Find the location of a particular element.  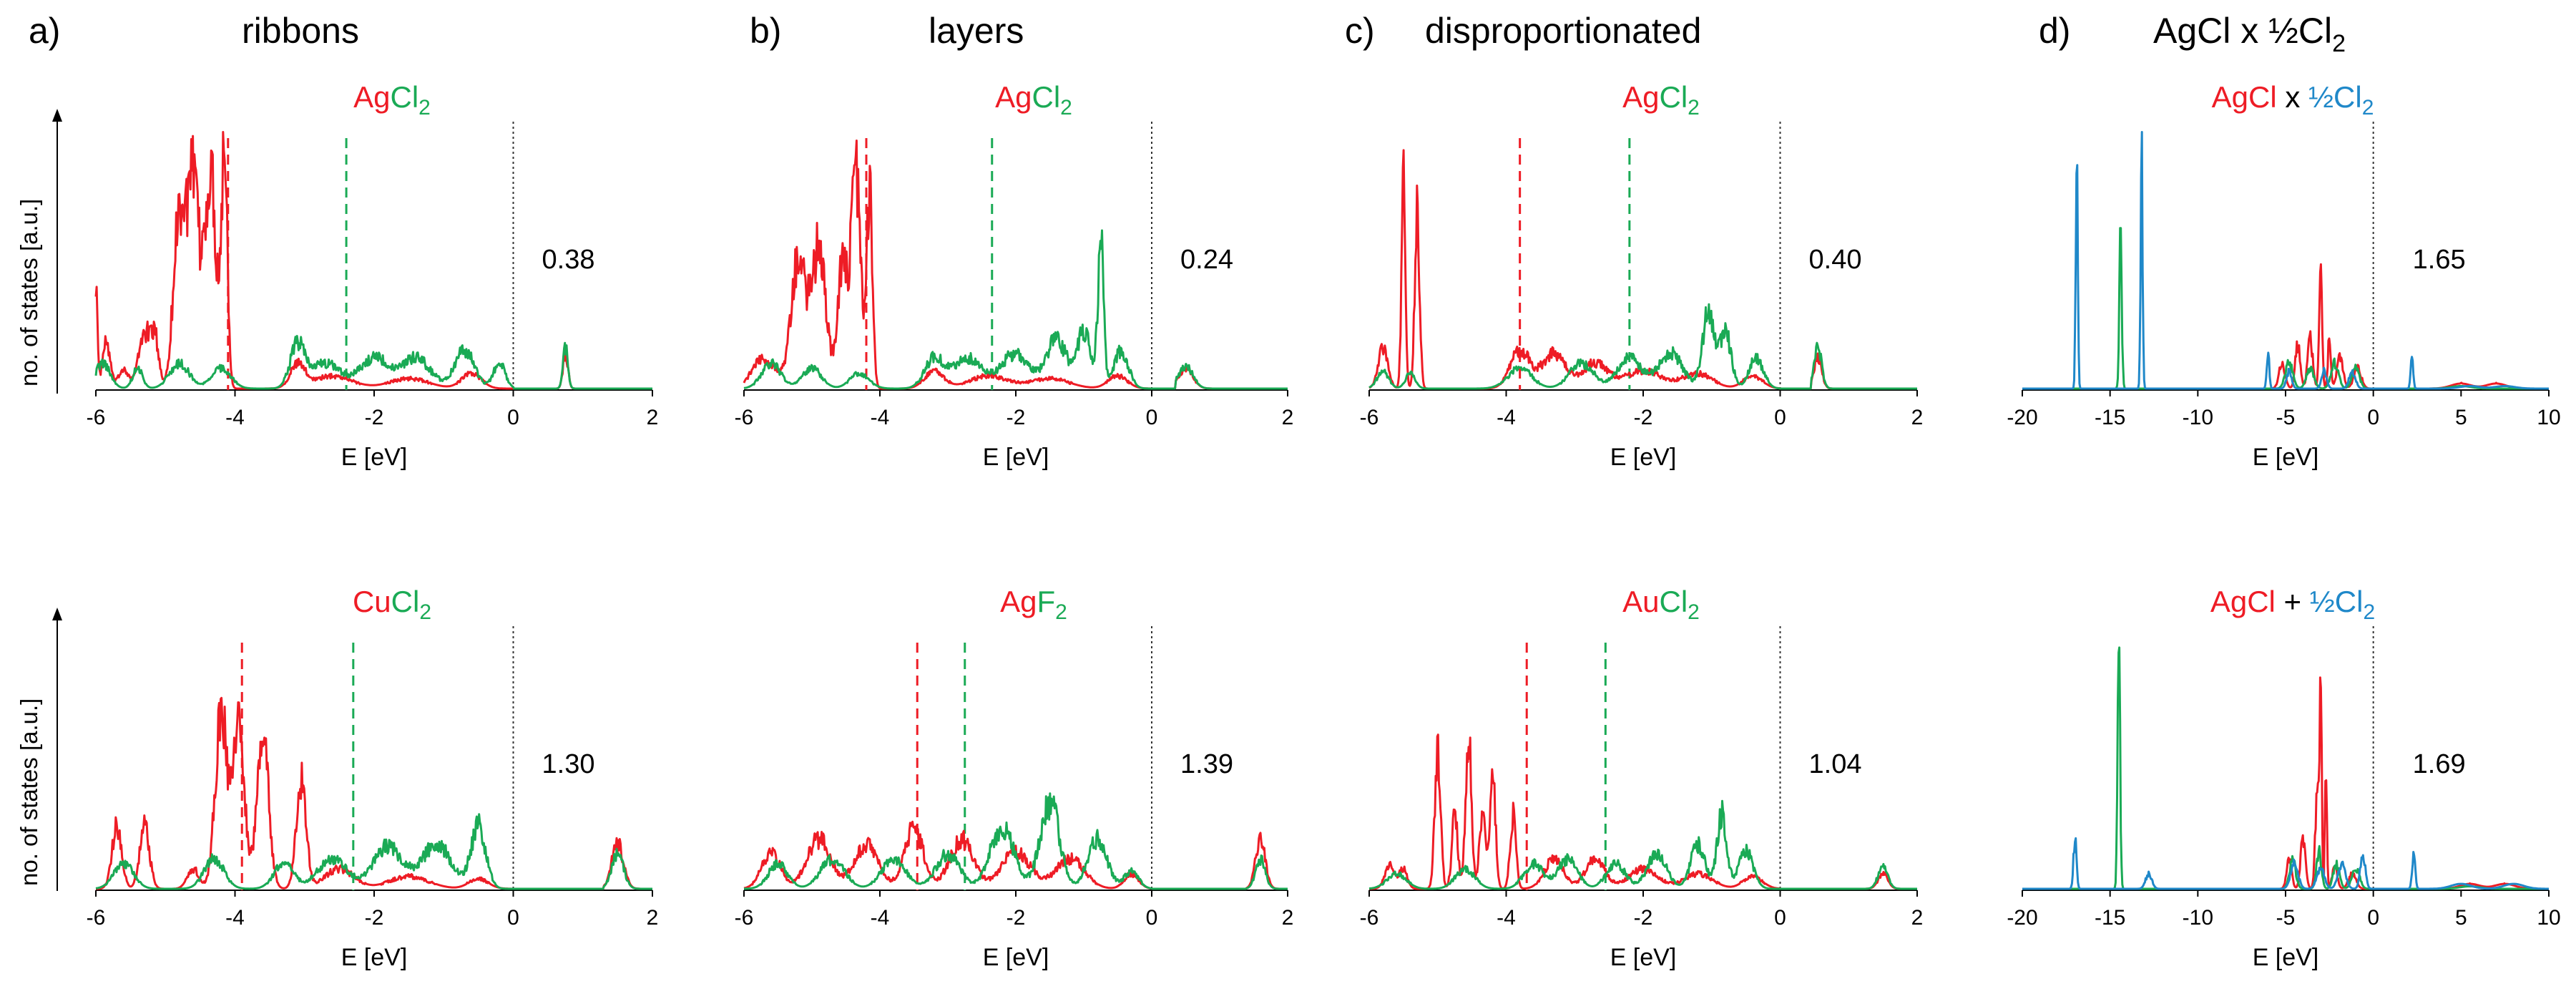

panel-d-title-main: AgCl x ½Cl is located at coordinates (2242, 31).